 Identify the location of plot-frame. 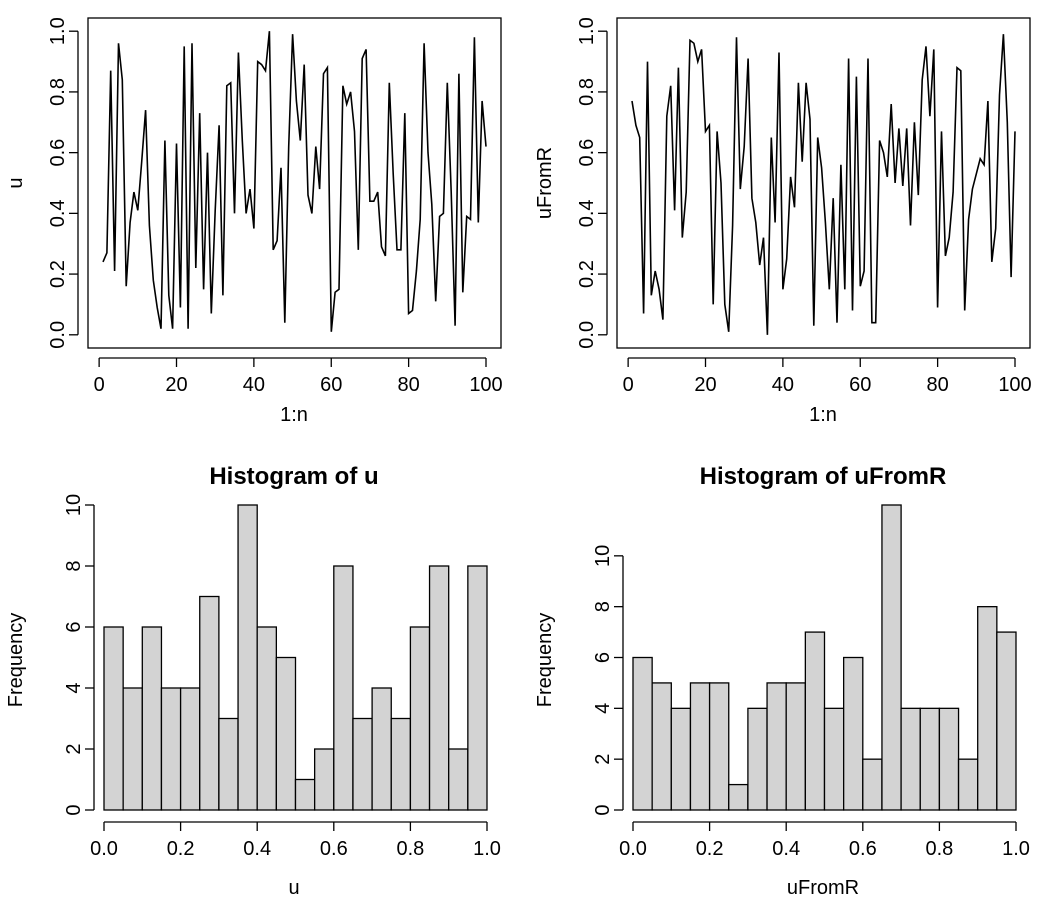
(294, 183).